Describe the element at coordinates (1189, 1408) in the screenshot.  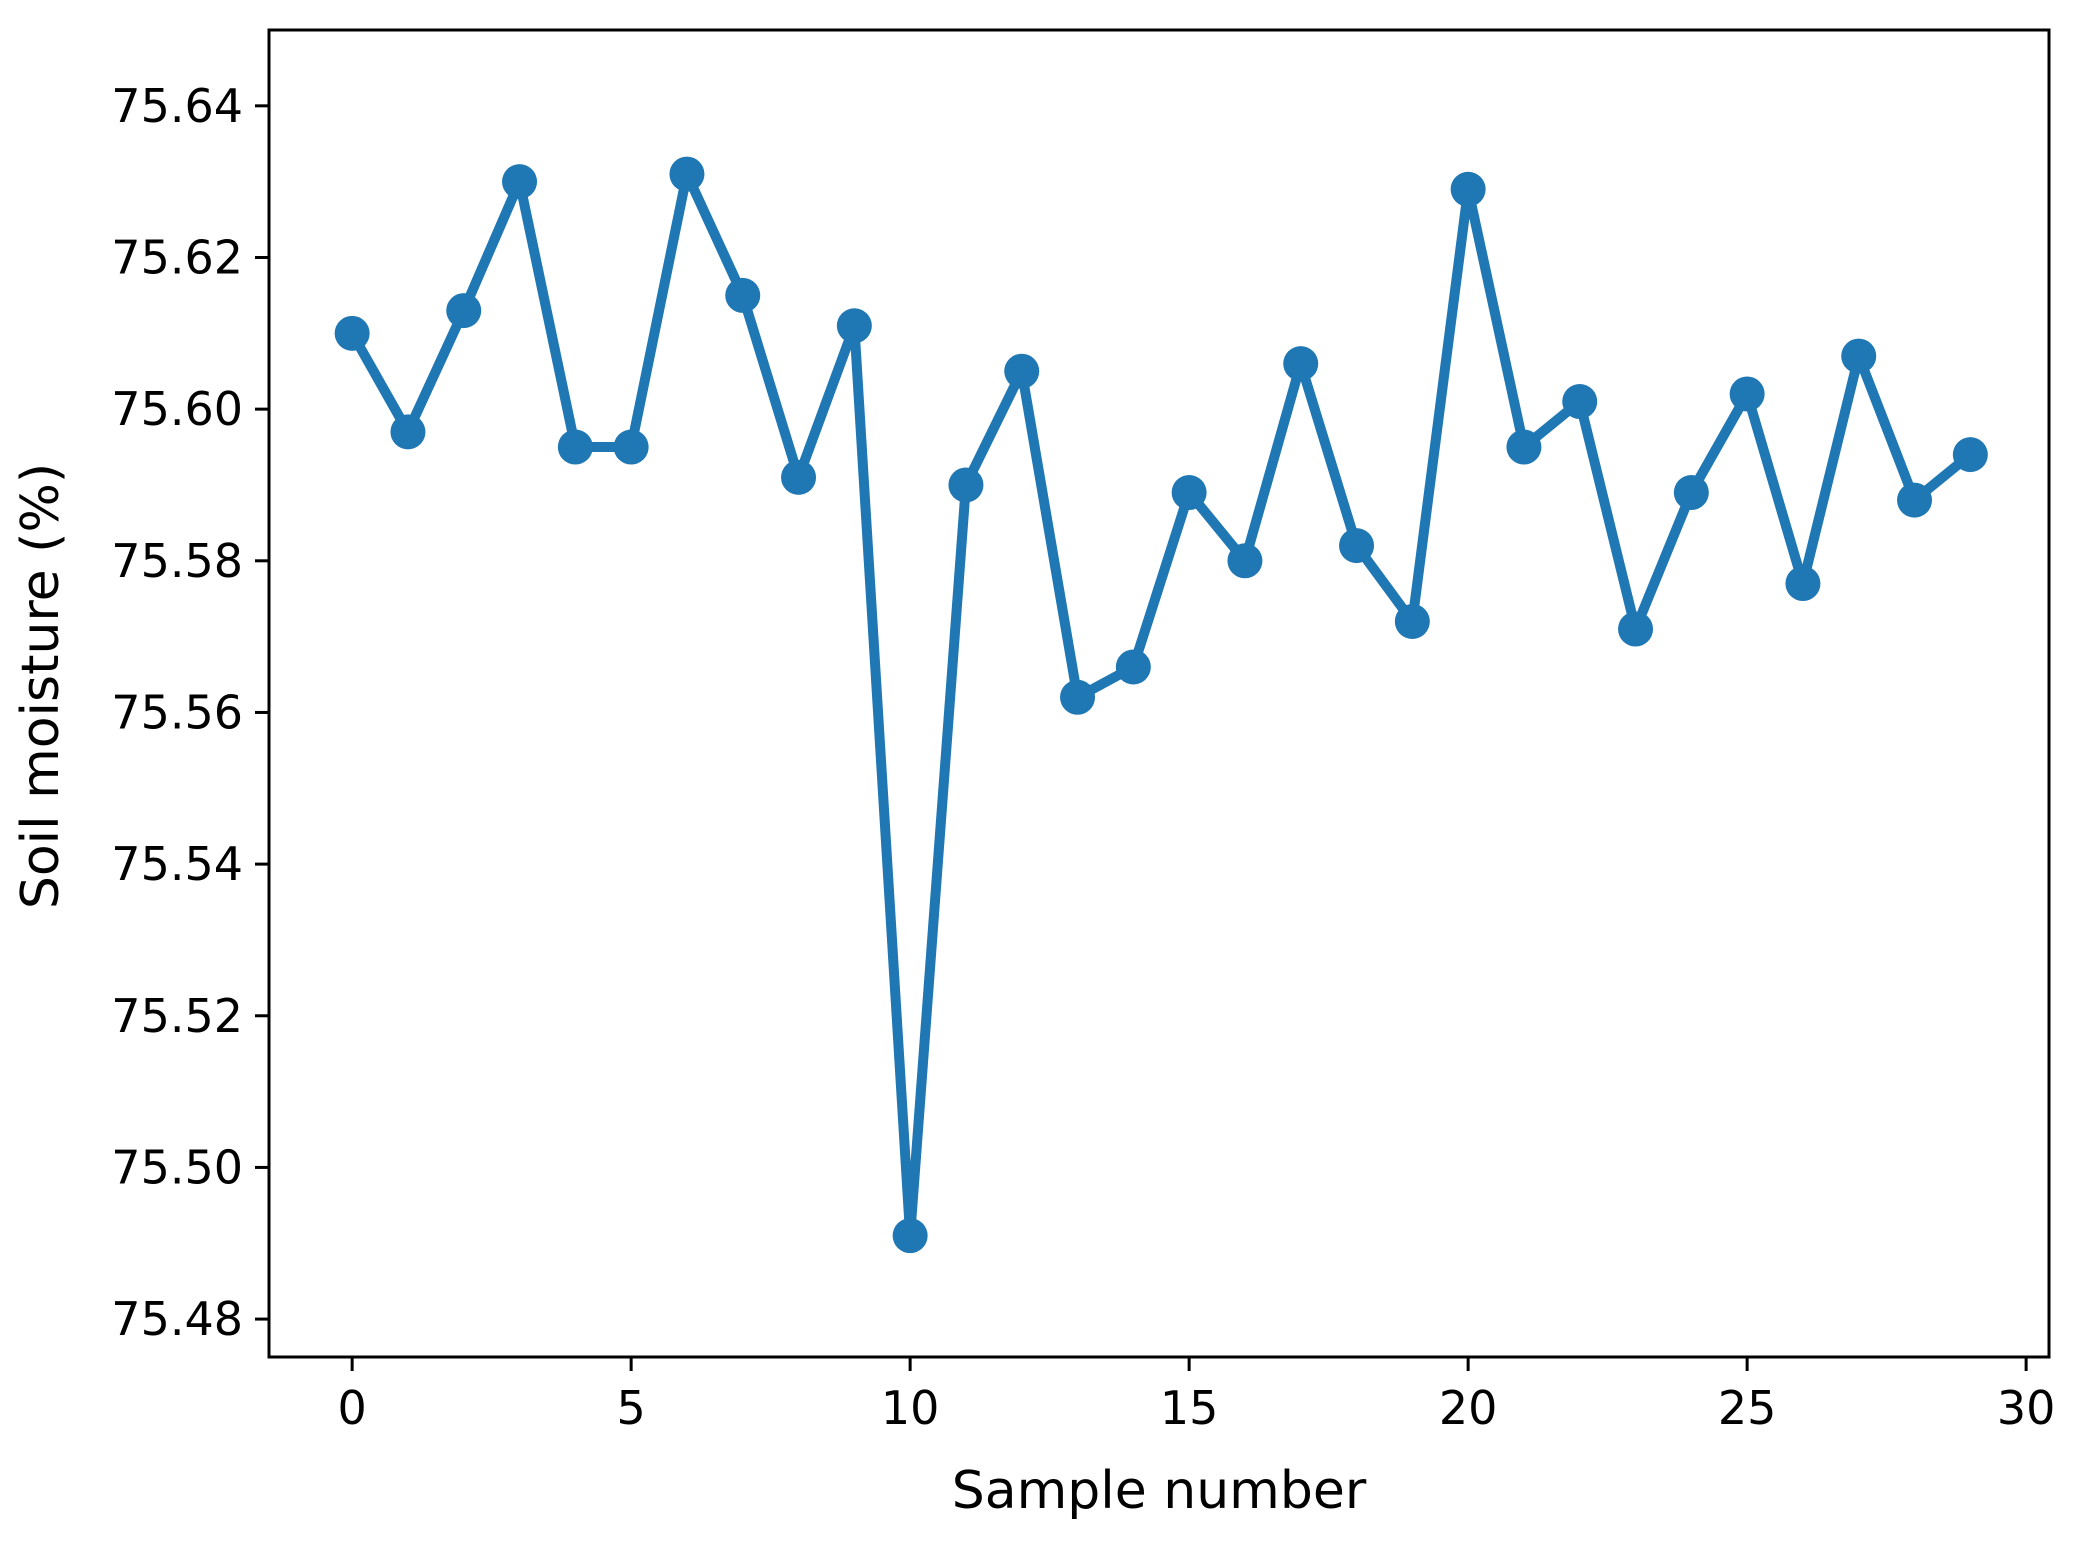
I see `x-tick-label: 15` at that location.